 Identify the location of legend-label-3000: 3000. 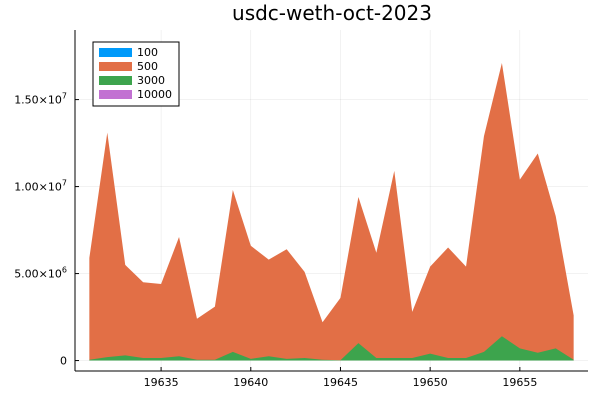
(151, 80).